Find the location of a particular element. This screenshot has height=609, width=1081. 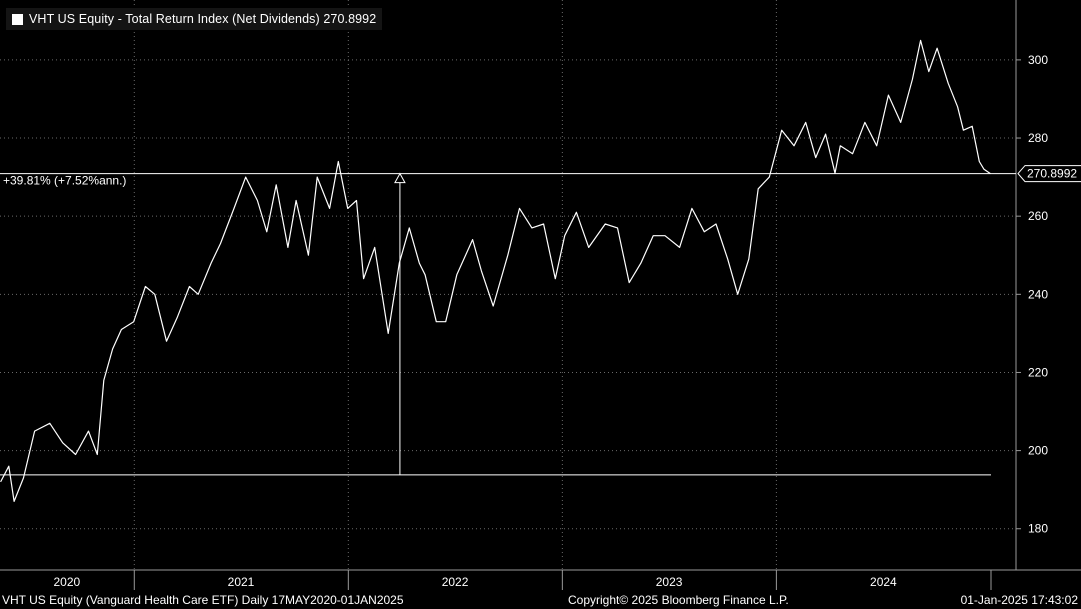

last-value-label: 270.8992 is located at coordinates (1052, 174).